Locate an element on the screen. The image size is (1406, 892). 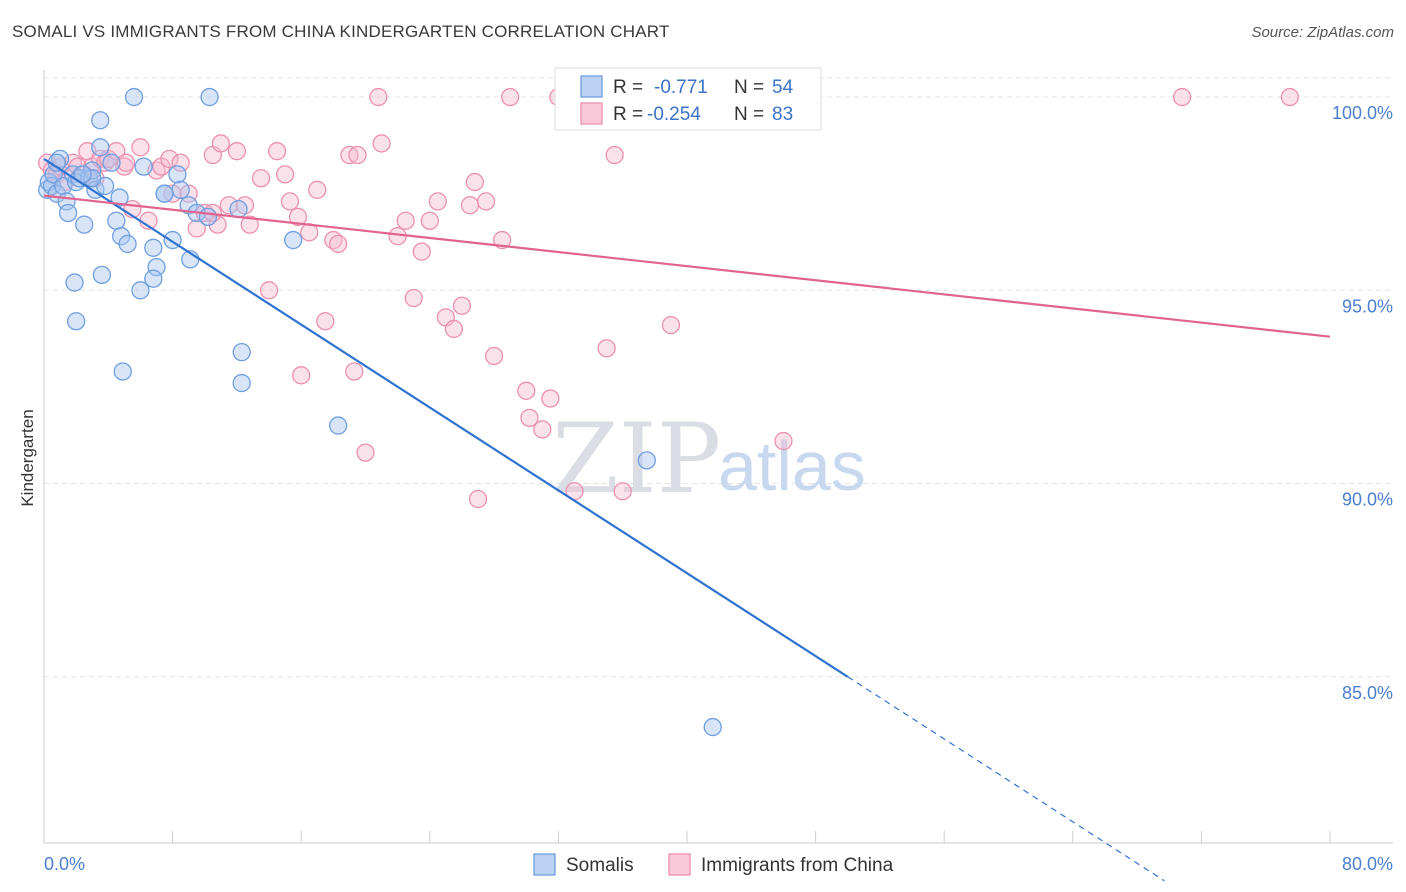
watermark-zip: ZIP is located at coordinates (636, 459).